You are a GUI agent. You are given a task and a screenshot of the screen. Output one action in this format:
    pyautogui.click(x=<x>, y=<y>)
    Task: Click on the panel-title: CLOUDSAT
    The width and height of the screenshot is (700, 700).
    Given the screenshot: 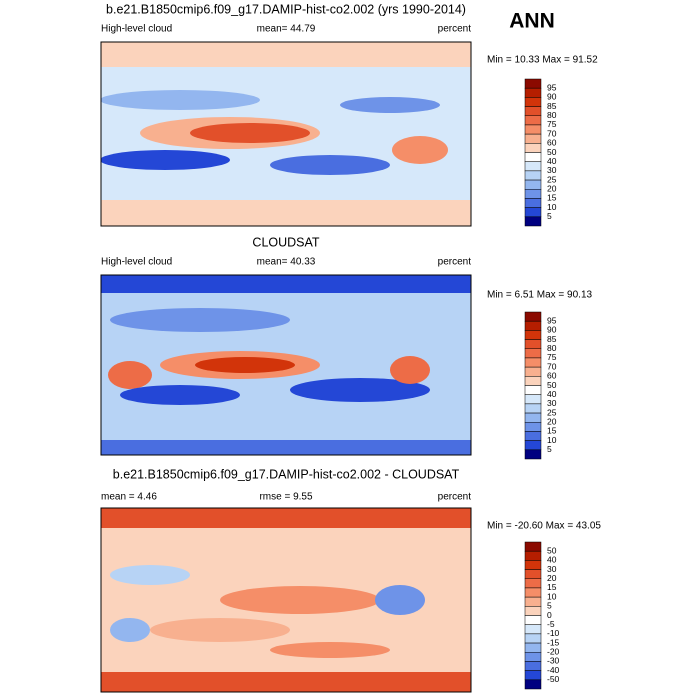 What is the action you would take?
    pyautogui.click(x=286, y=242)
    